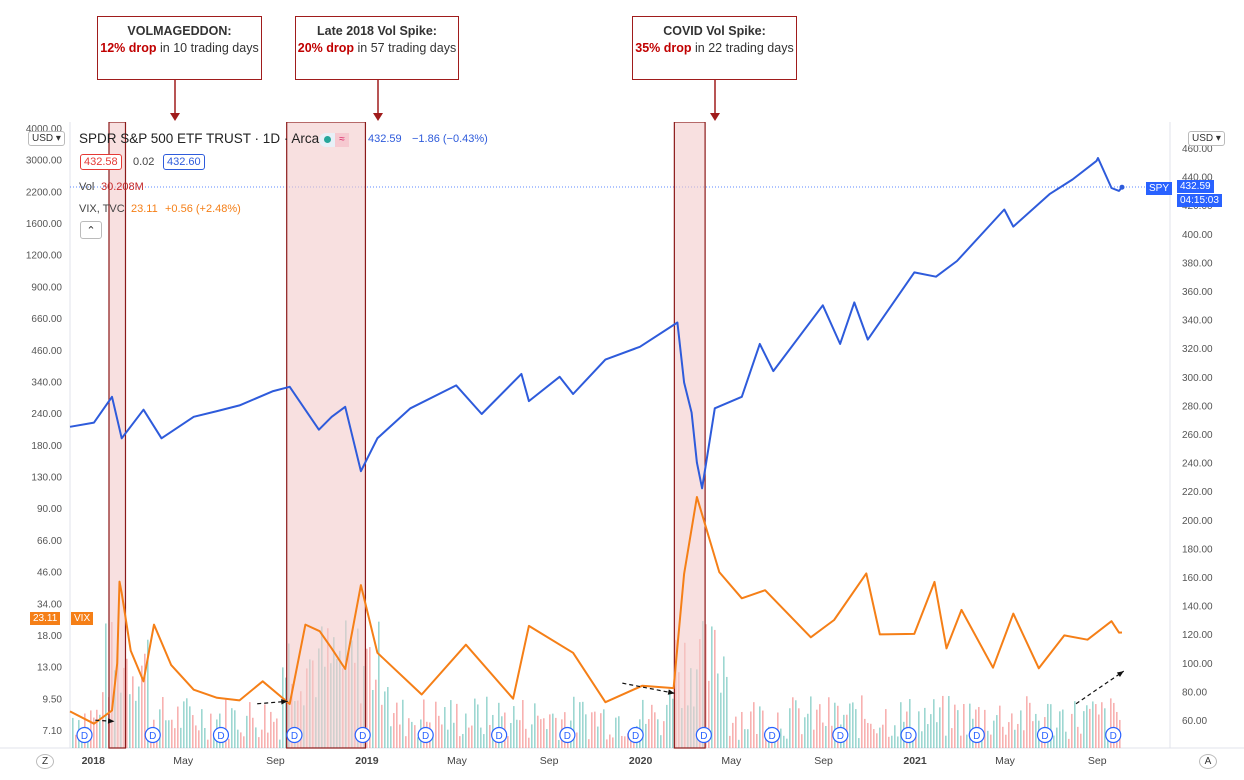  What do you see at coordinates (49, 668) in the screenshot?
I see `left-axis-tick-label: 13.00` at bounding box center [49, 668].